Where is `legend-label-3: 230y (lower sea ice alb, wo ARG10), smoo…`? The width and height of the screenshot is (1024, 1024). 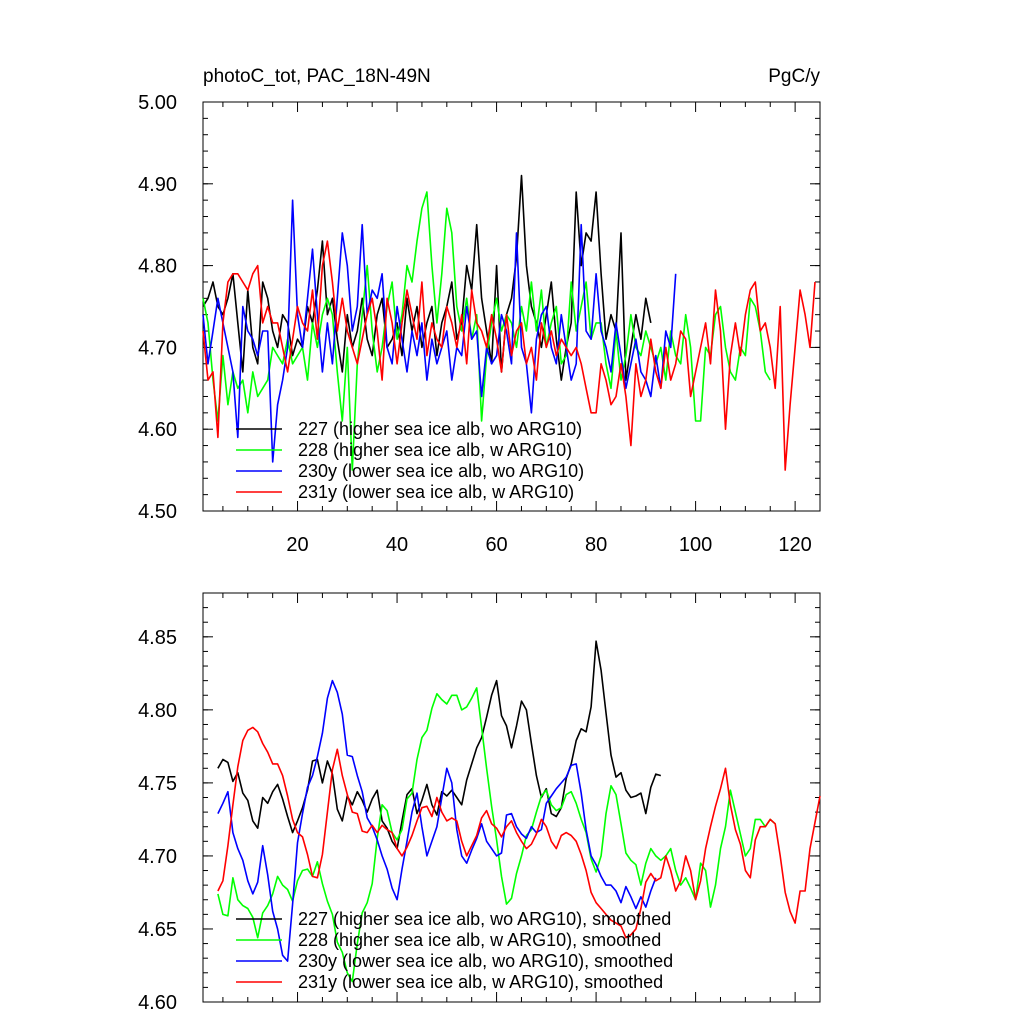 legend-label-3: 230y (lower sea ice alb, wo ARG10), smoo… is located at coordinates (485, 961).